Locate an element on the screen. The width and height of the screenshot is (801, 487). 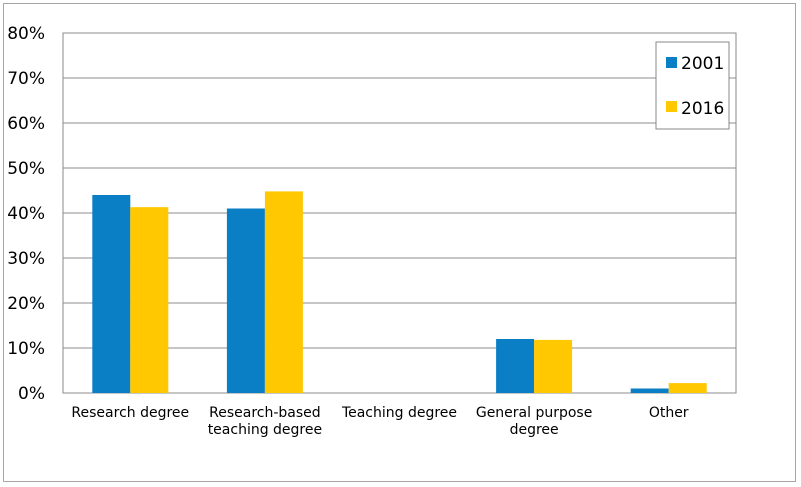
y-tick-label: 10% is located at coordinates (26, 349).